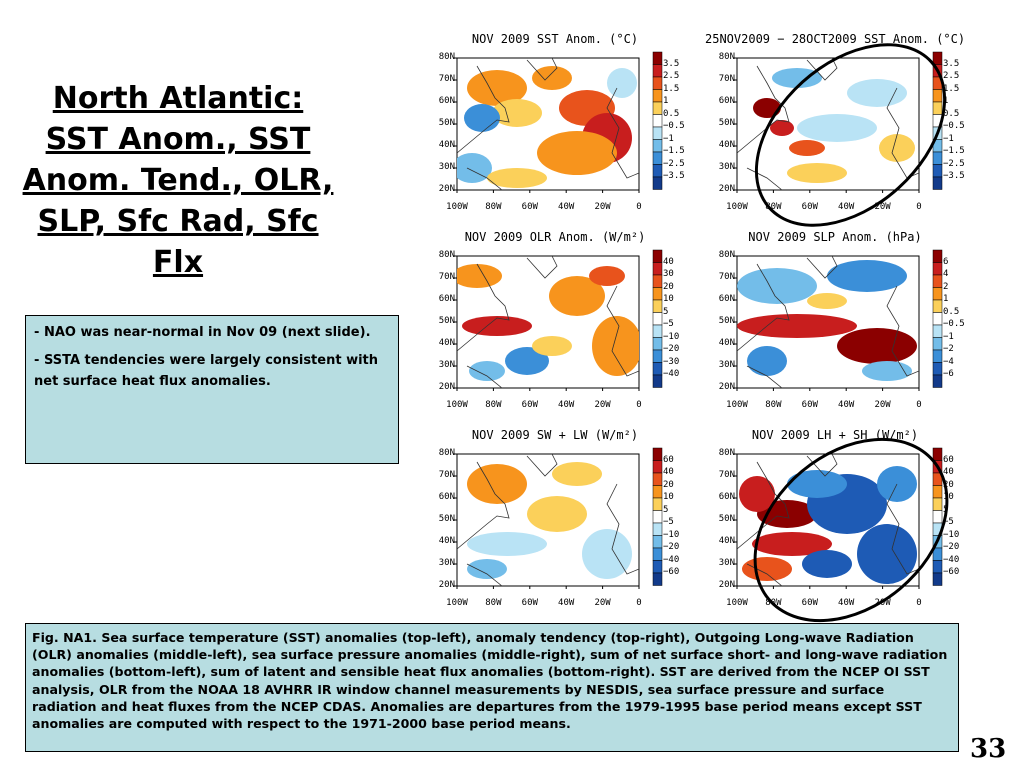 The height and width of the screenshot is (768, 1024). What do you see at coordinates (948, 138) in the screenshot?
I see `colorbar-label: −1` at bounding box center [948, 138].